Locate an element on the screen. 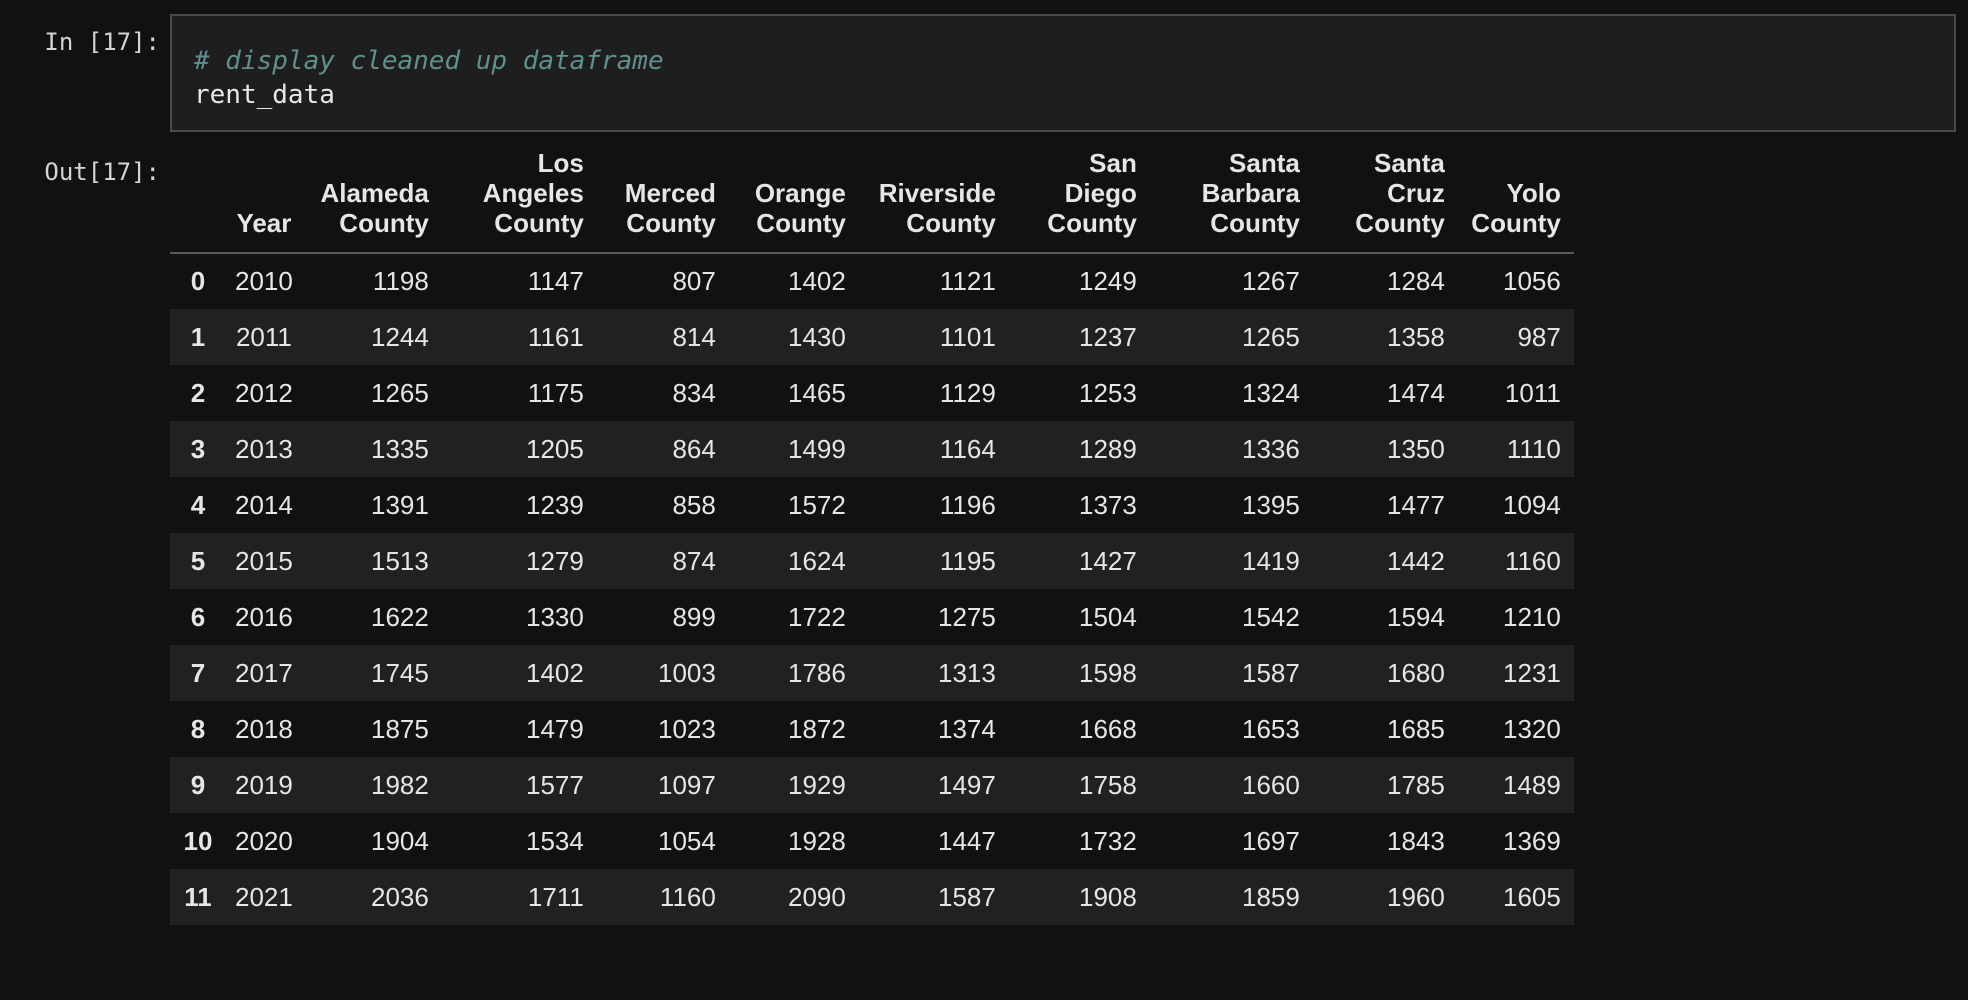 The image size is (1968, 1000). code-input-cell: # display cleaned up dataframe rent_data is located at coordinates (1063, 73).